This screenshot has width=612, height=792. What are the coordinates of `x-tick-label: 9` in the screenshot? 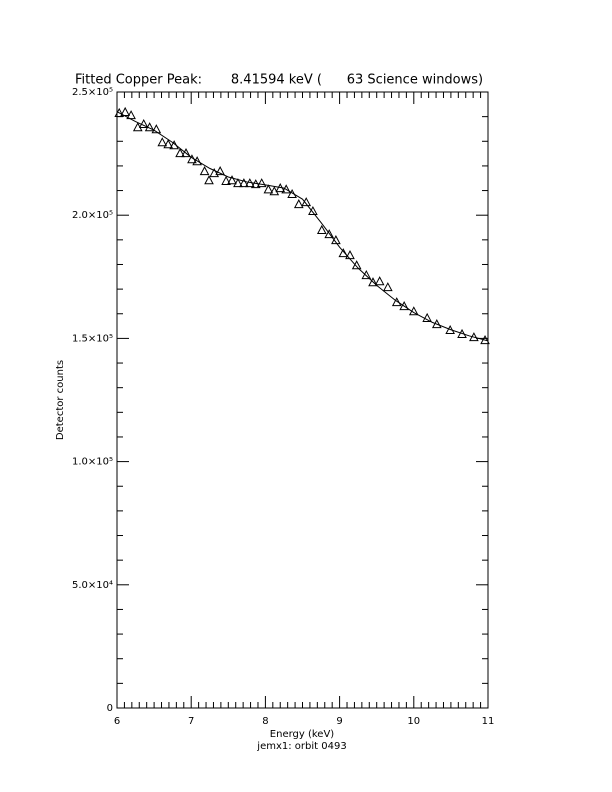 It's located at (339, 721).